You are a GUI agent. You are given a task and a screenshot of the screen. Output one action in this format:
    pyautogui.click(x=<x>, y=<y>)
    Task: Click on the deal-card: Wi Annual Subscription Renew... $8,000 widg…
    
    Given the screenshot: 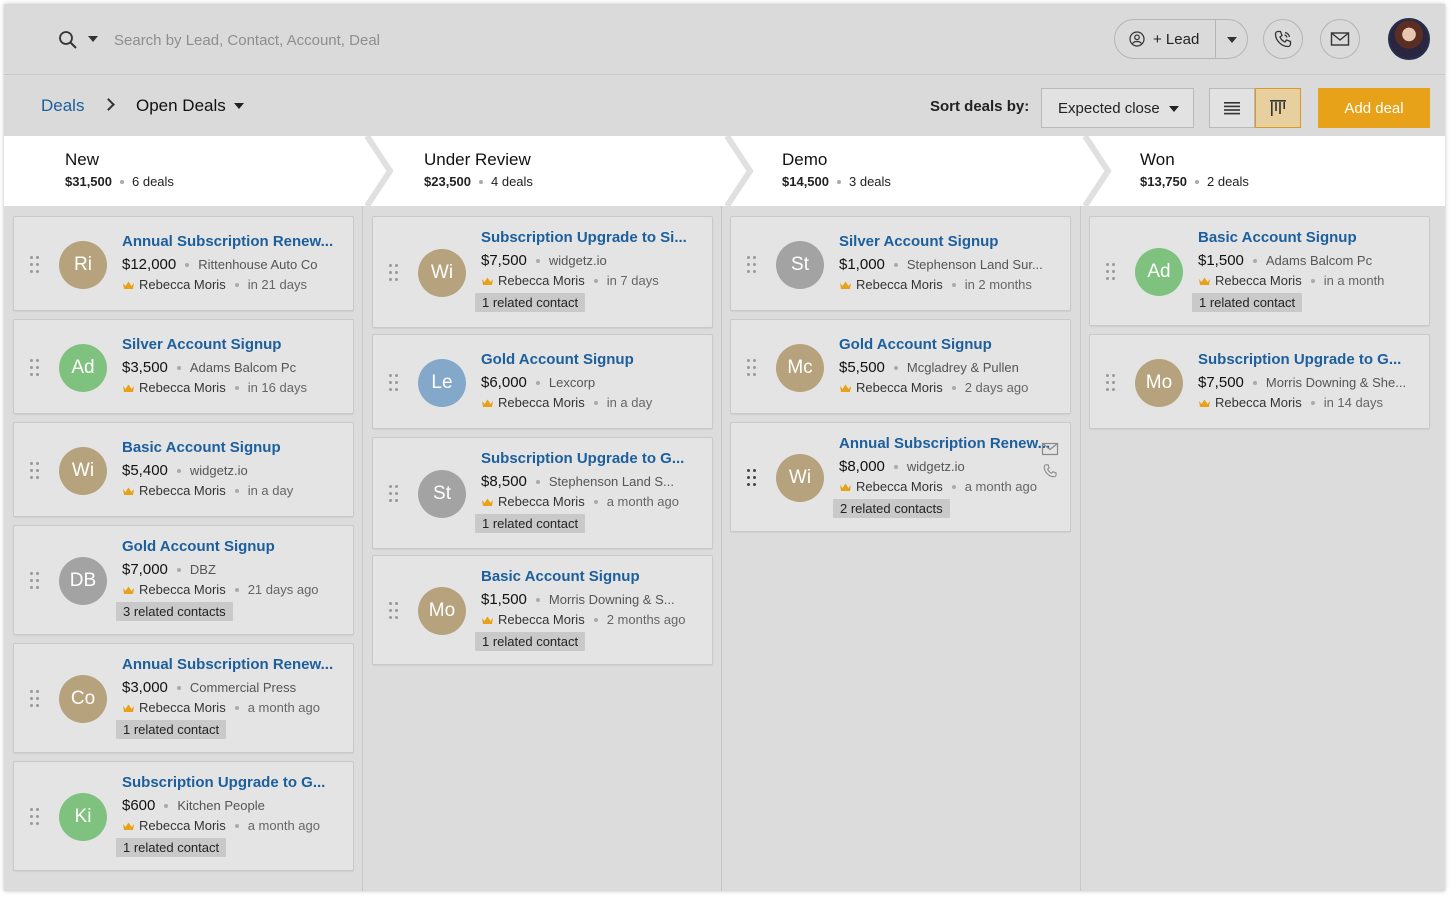 What is the action you would take?
    pyautogui.click(x=900, y=477)
    